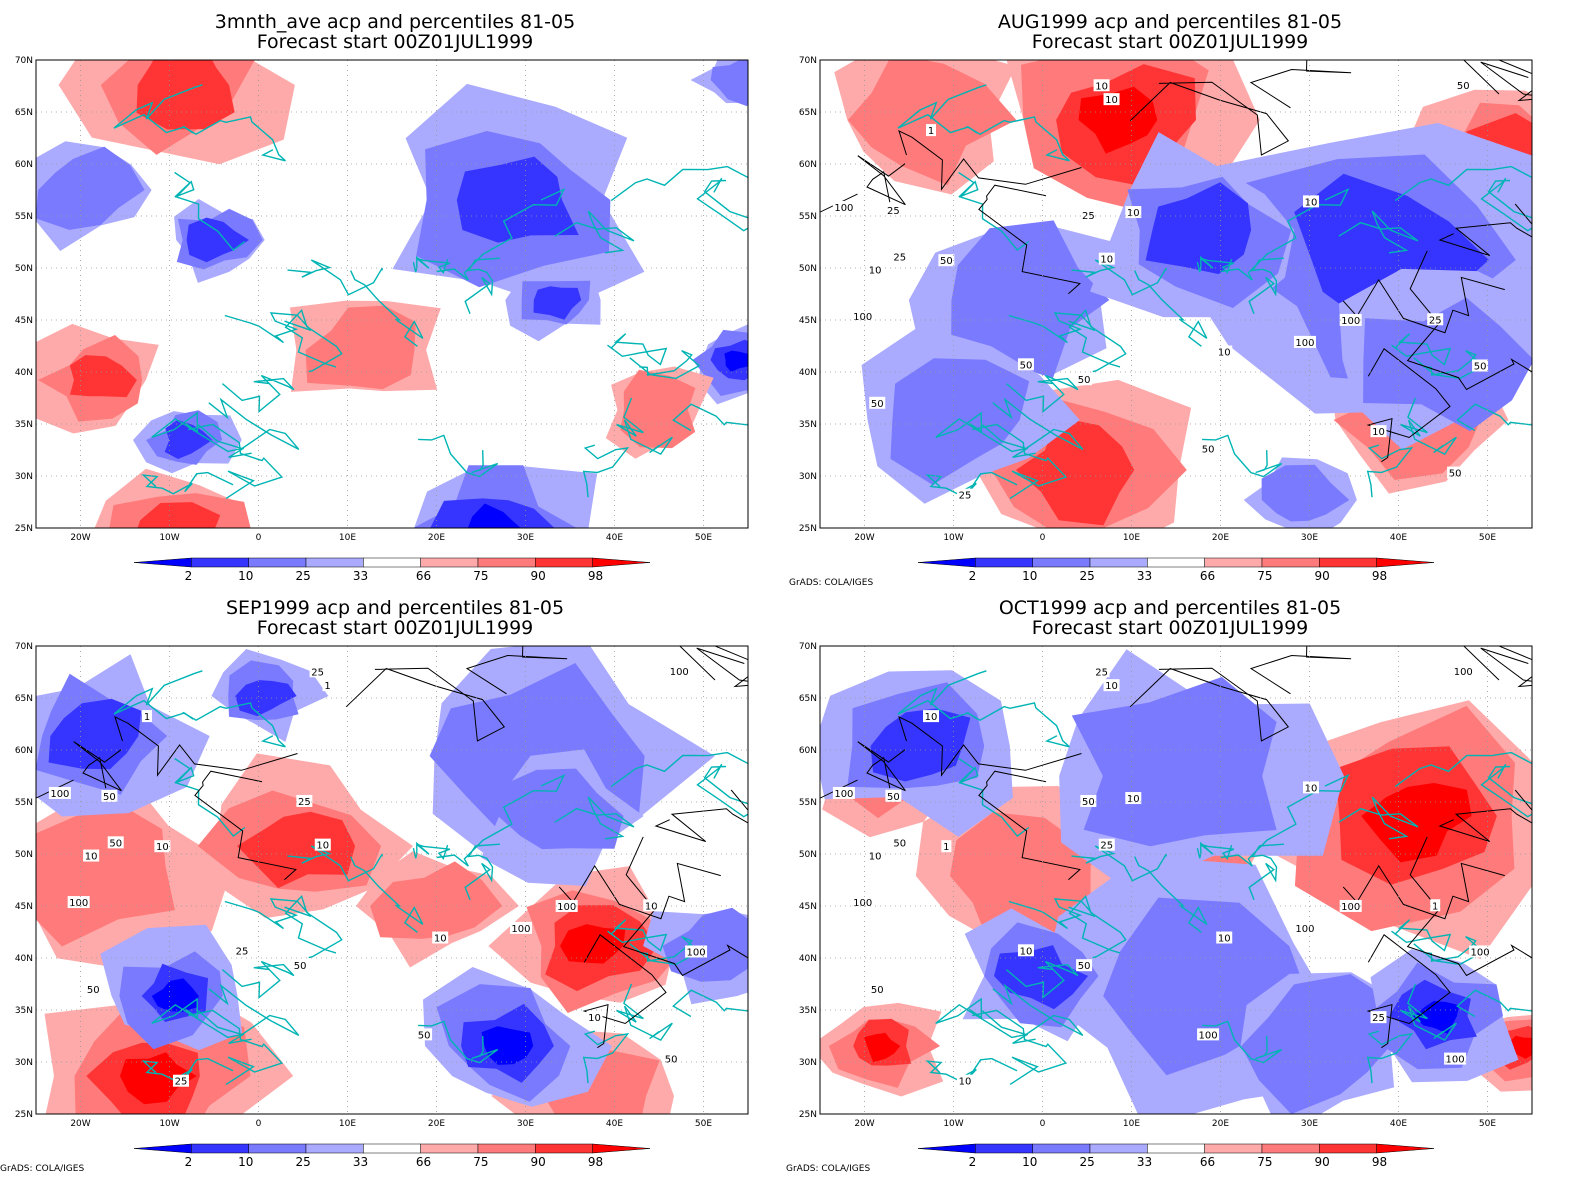 This screenshot has width=1596, height=1196. I want to click on lon-tick-label: 20W, so click(864, 1124).